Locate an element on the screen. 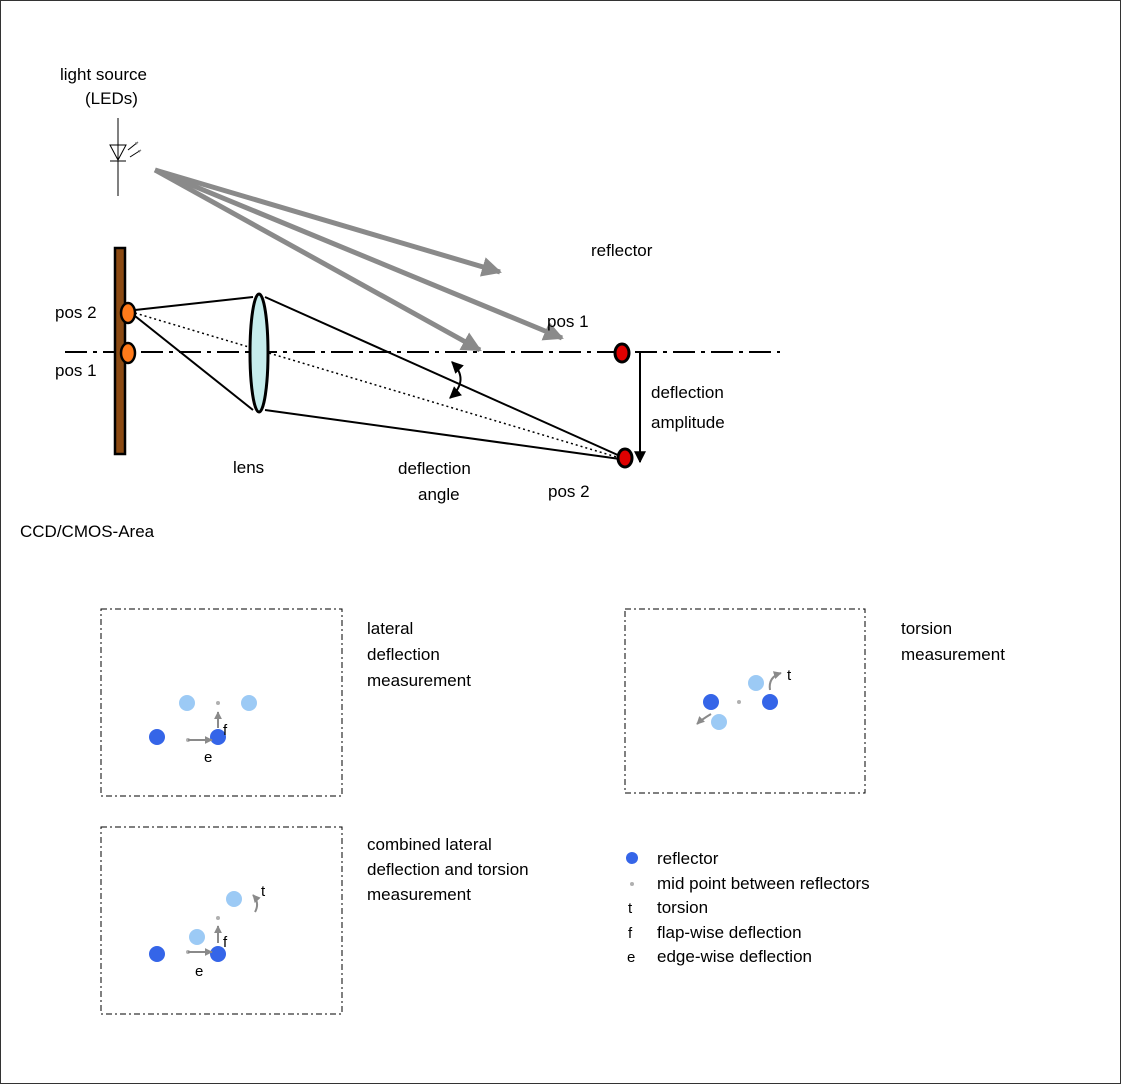  legend-symbol-t: t is located at coordinates (630, 908).